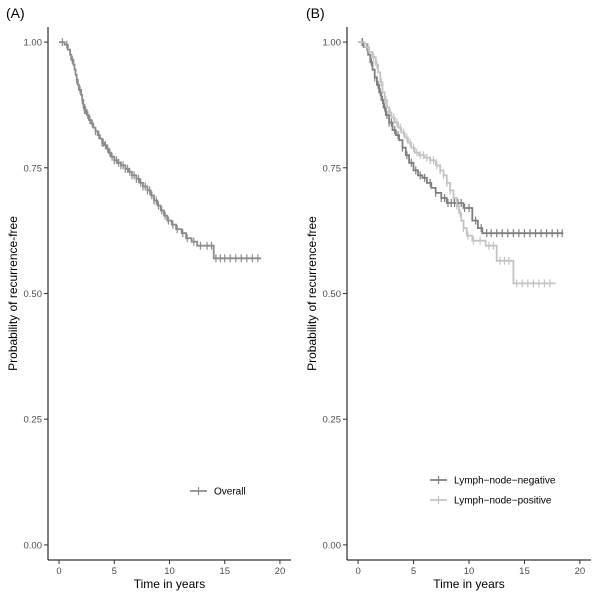 This screenshot has width=598, height=598. What do you see at coordinates (315, 13) in the screenshot?
I see `panel-label: (B)` at bounding box center [315, 13].